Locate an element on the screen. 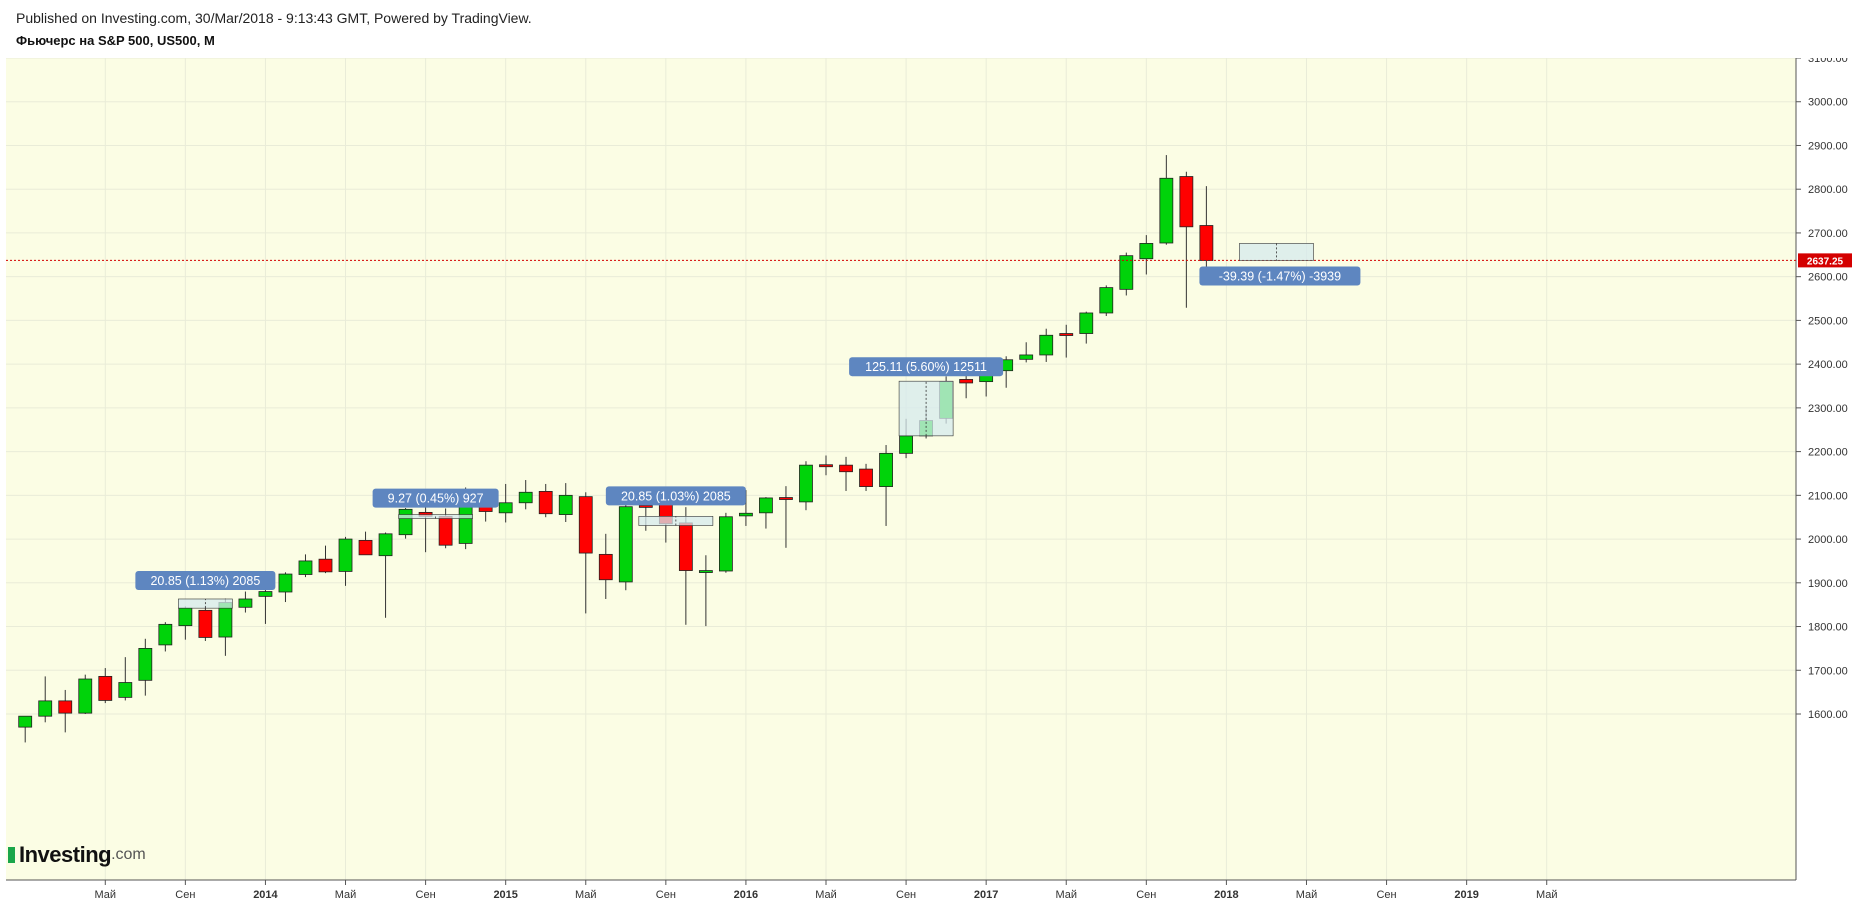 This screenshot has width=1853, height=909. investing-logo: Investing.com is located at coordinates (77, 854).